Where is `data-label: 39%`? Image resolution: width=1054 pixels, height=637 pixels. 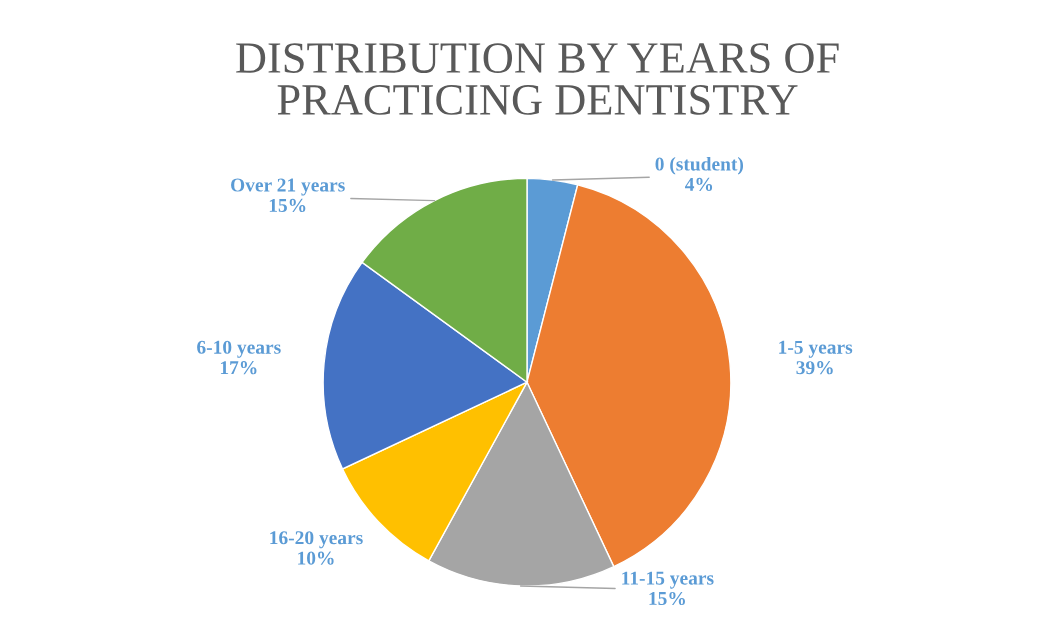
data-label: 39% is located at coordinates (814, 368).